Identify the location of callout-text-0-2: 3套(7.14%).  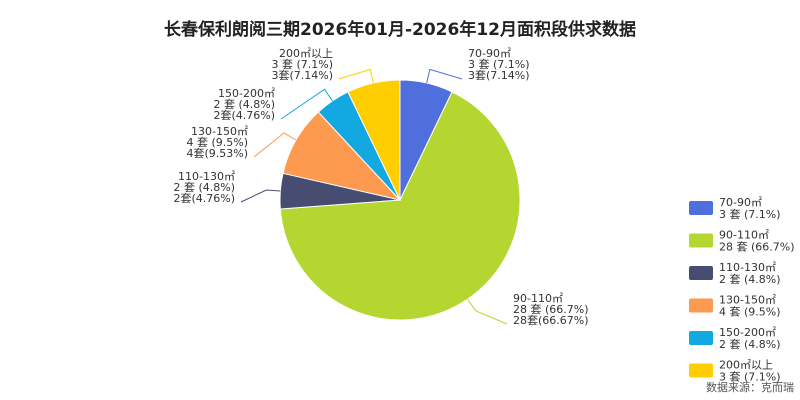
(499, 75).